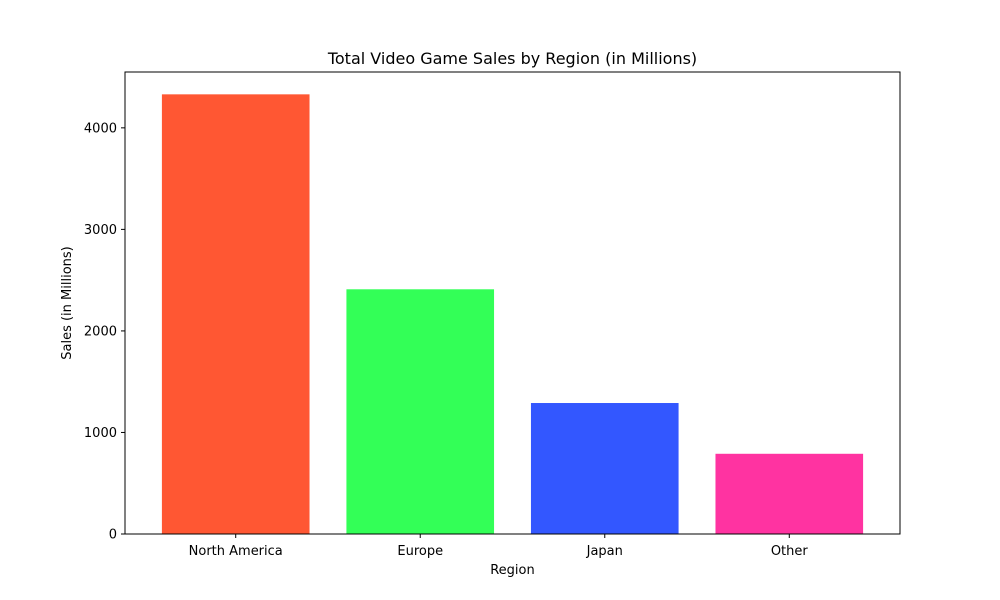 Image resolution: width=1000 pixels, height=600 pixels. I want to click on y-axis-label: Sales (in Millions), so click(67, 303).